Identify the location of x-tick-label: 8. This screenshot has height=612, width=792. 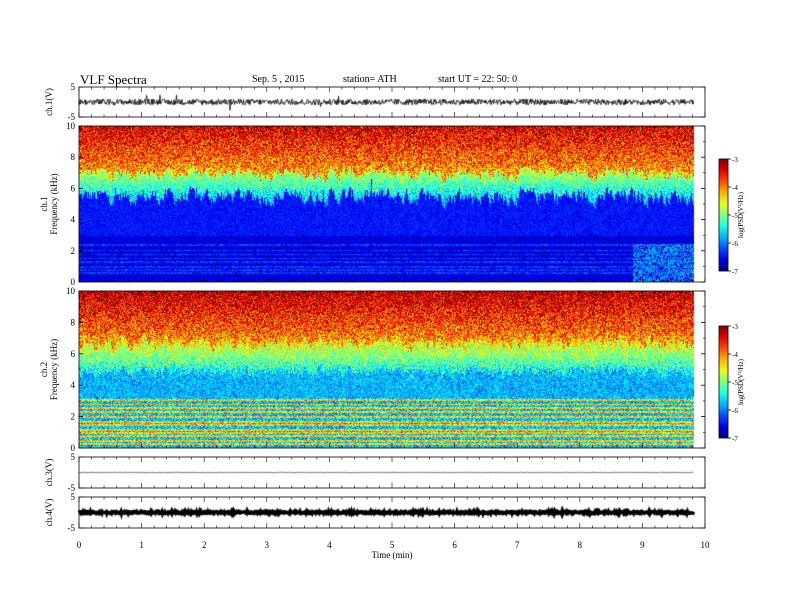
(580, 545).